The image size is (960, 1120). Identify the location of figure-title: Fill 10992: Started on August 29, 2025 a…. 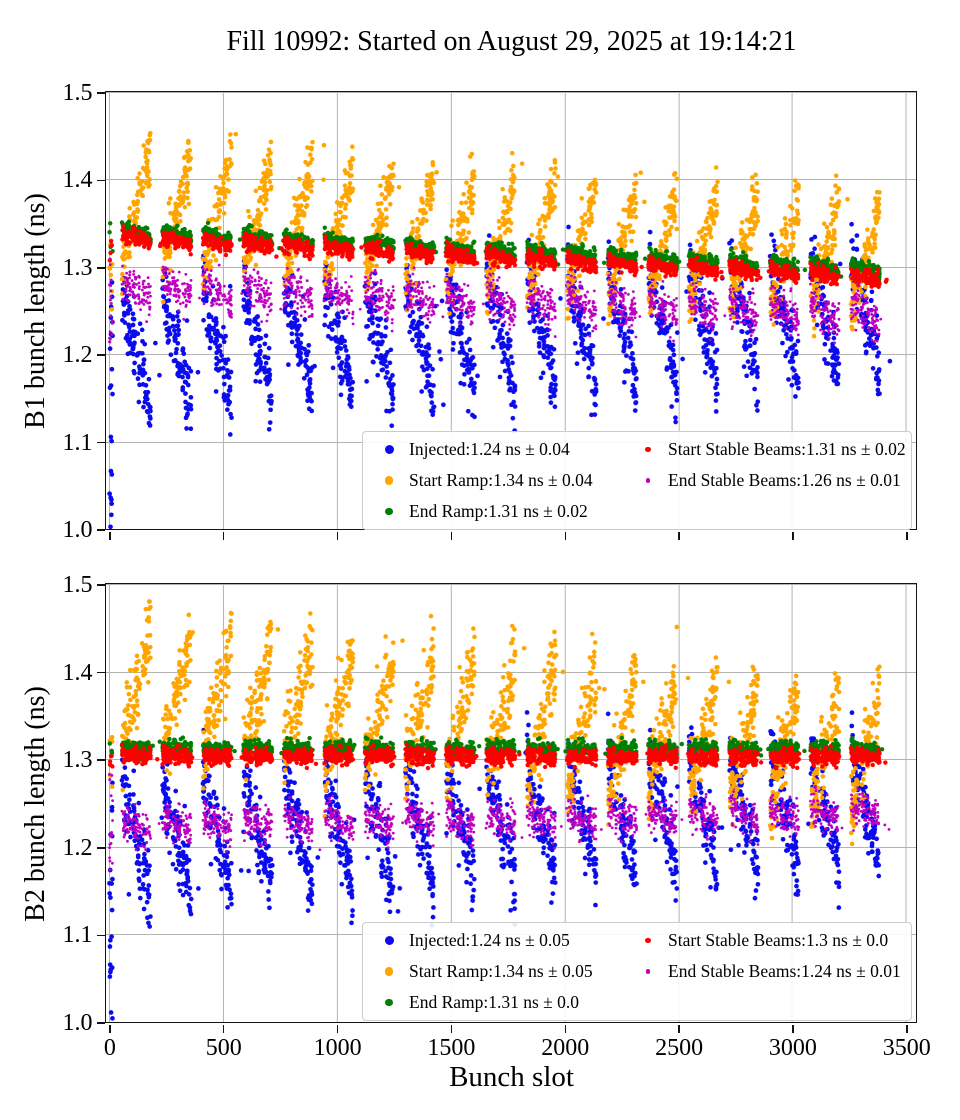
(511, 41).